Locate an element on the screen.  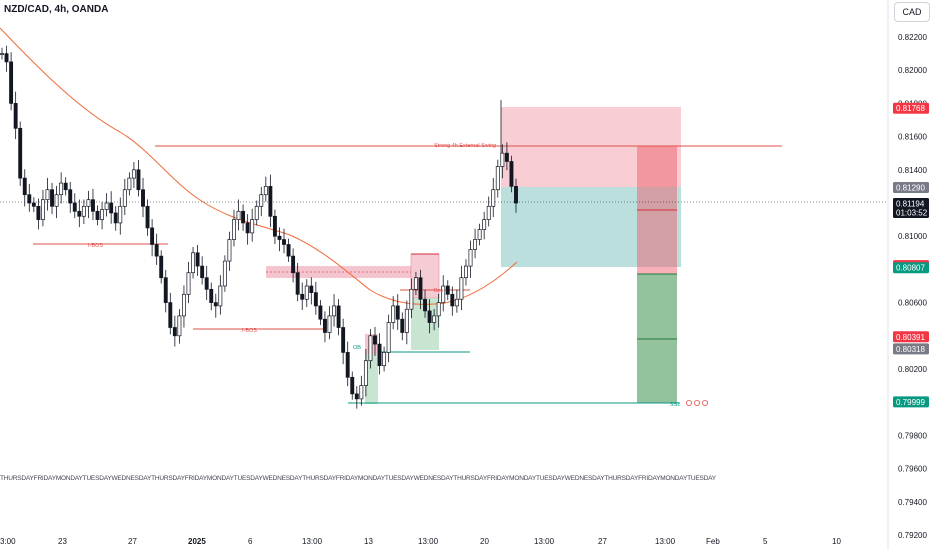
price-tick-label: 0.79200 is located at coordinates (912, 535).